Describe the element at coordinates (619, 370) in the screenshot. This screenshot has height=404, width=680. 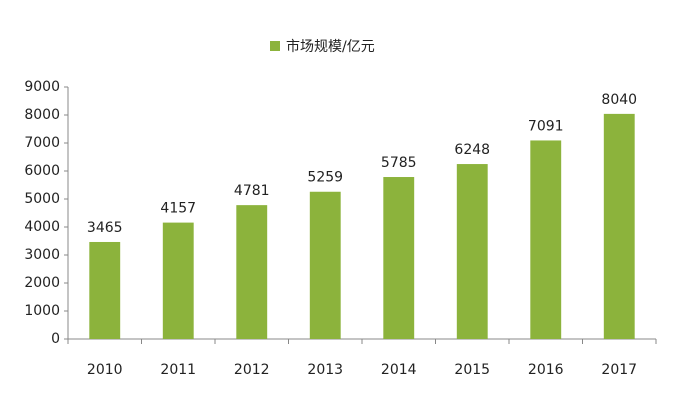
I see `x-tick-label: 2017` at that location.